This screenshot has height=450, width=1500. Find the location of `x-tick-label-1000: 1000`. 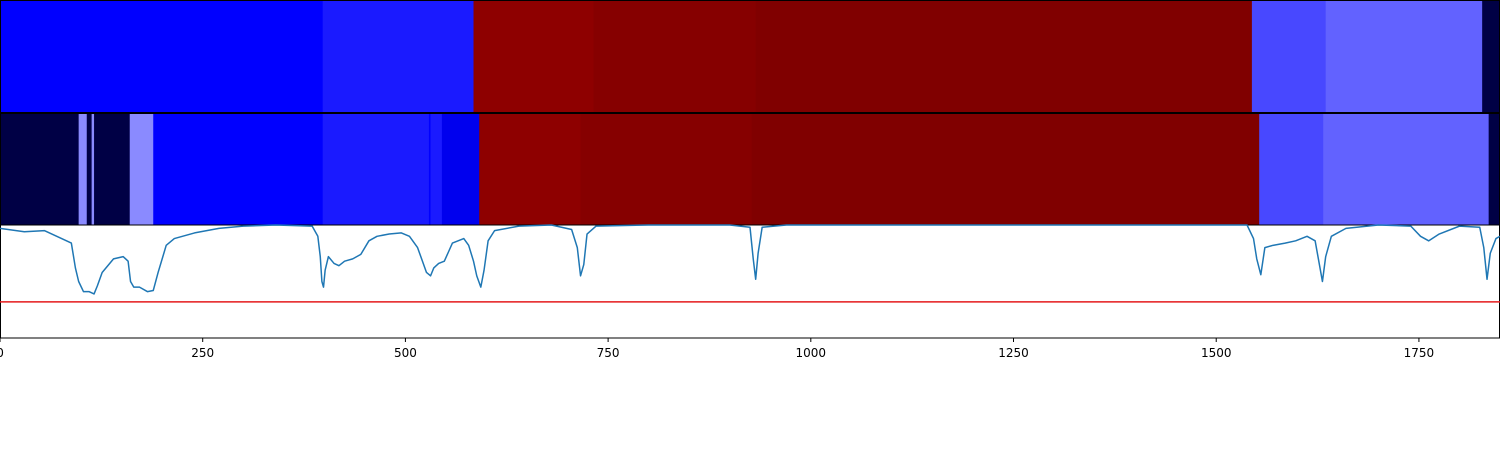

x-tick-label-1000: 1000 is located at coordinates (811, 353).